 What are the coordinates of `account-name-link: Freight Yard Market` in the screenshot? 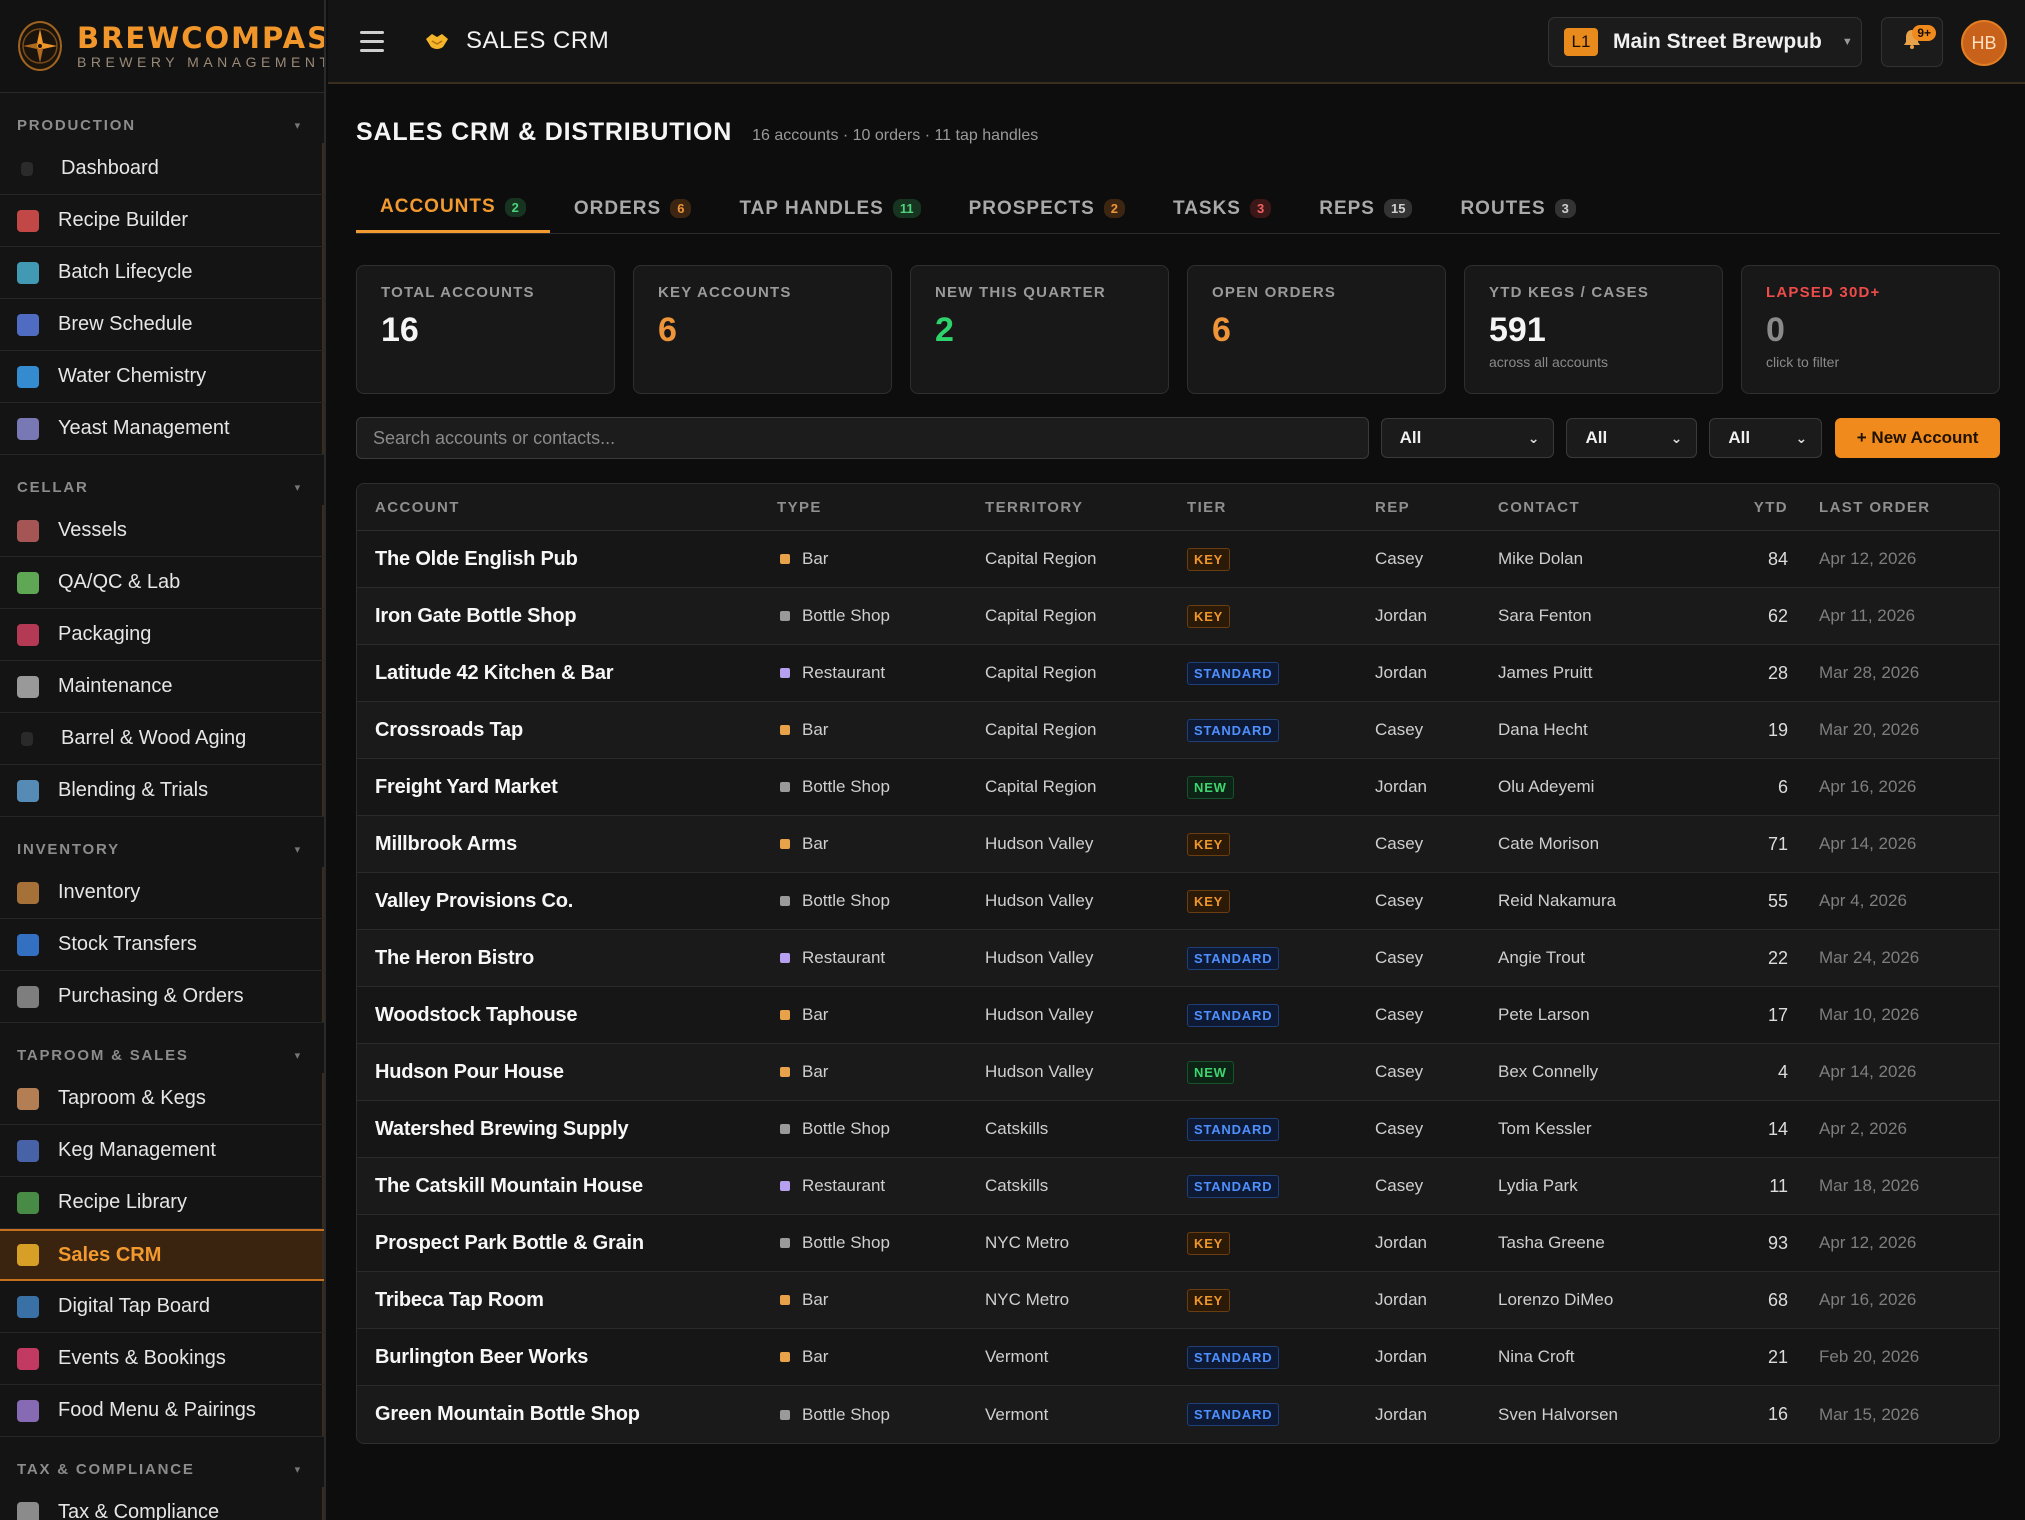 It's located at (466, 786).